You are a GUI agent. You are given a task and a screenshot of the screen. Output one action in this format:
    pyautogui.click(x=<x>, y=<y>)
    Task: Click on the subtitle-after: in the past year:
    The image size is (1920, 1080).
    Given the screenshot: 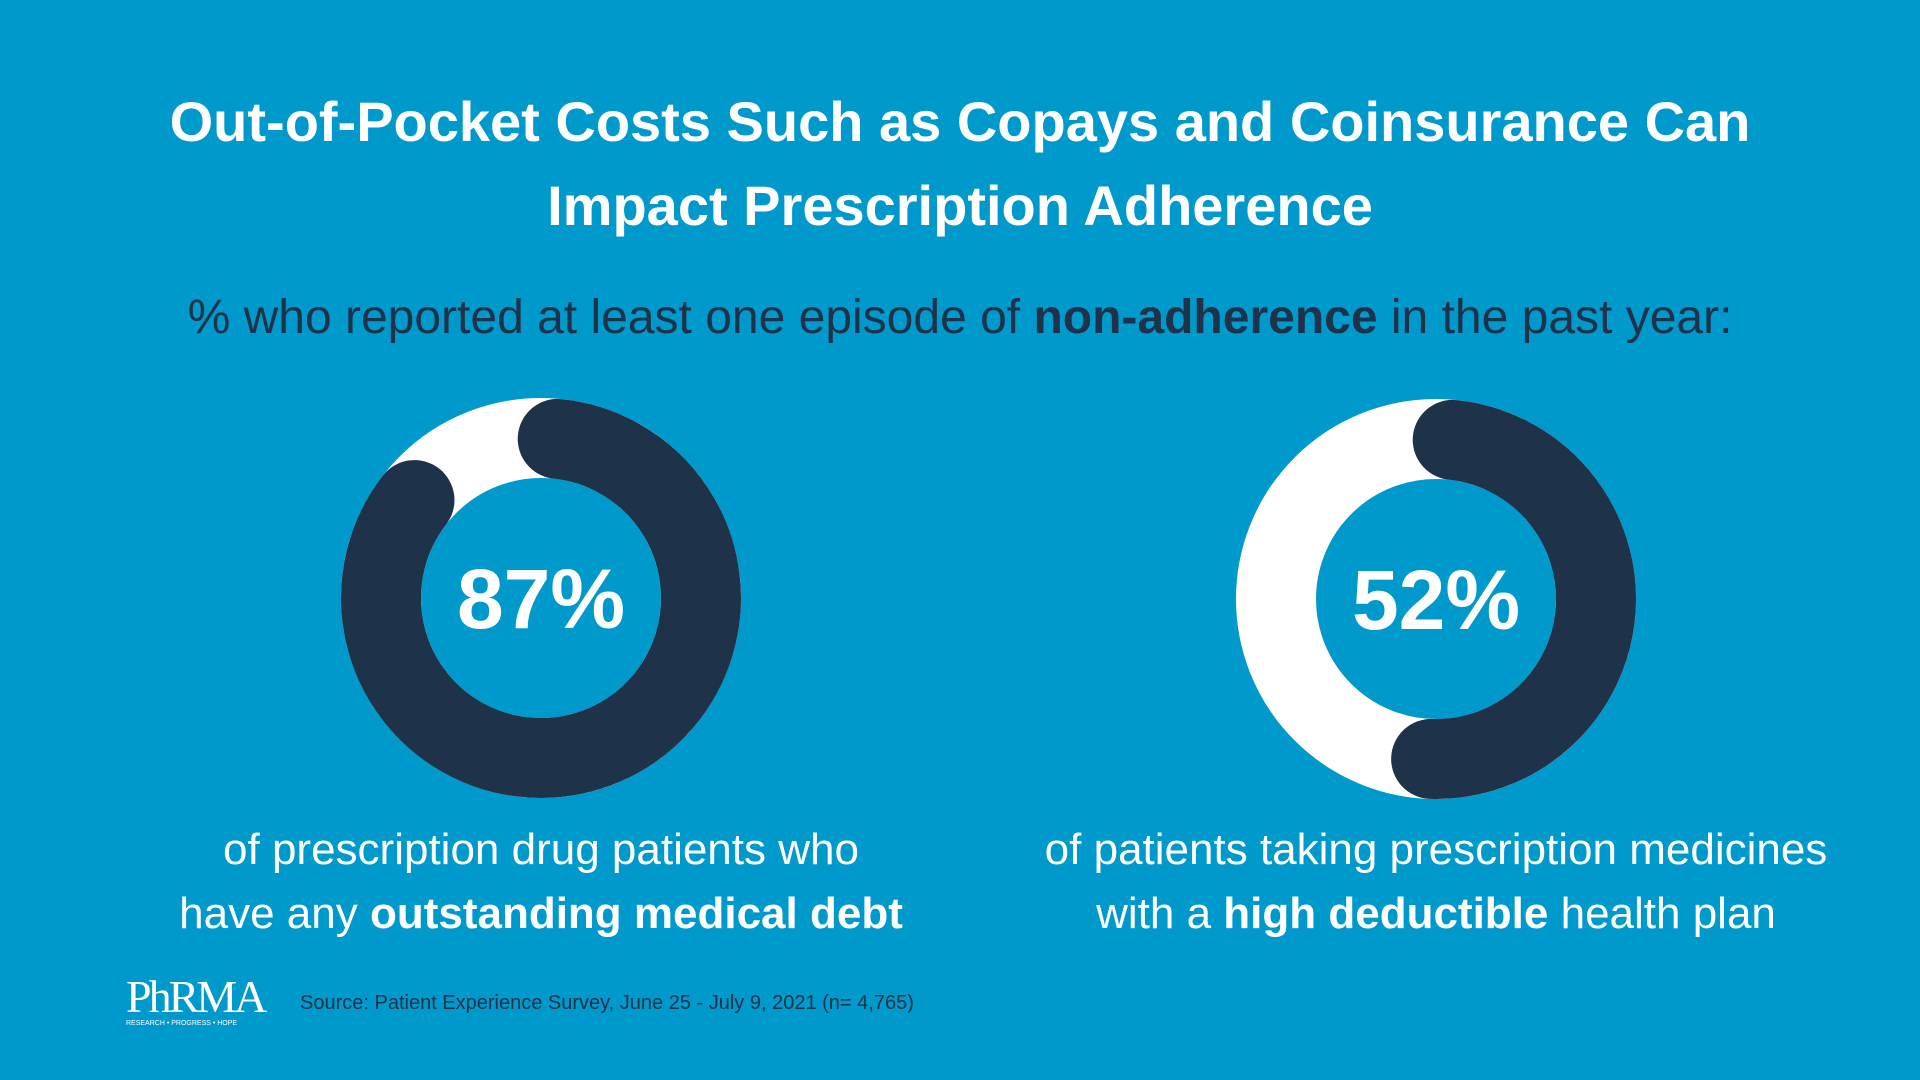 What is the action you would take?
    pyautogui.click(x=1555, y=317)
    